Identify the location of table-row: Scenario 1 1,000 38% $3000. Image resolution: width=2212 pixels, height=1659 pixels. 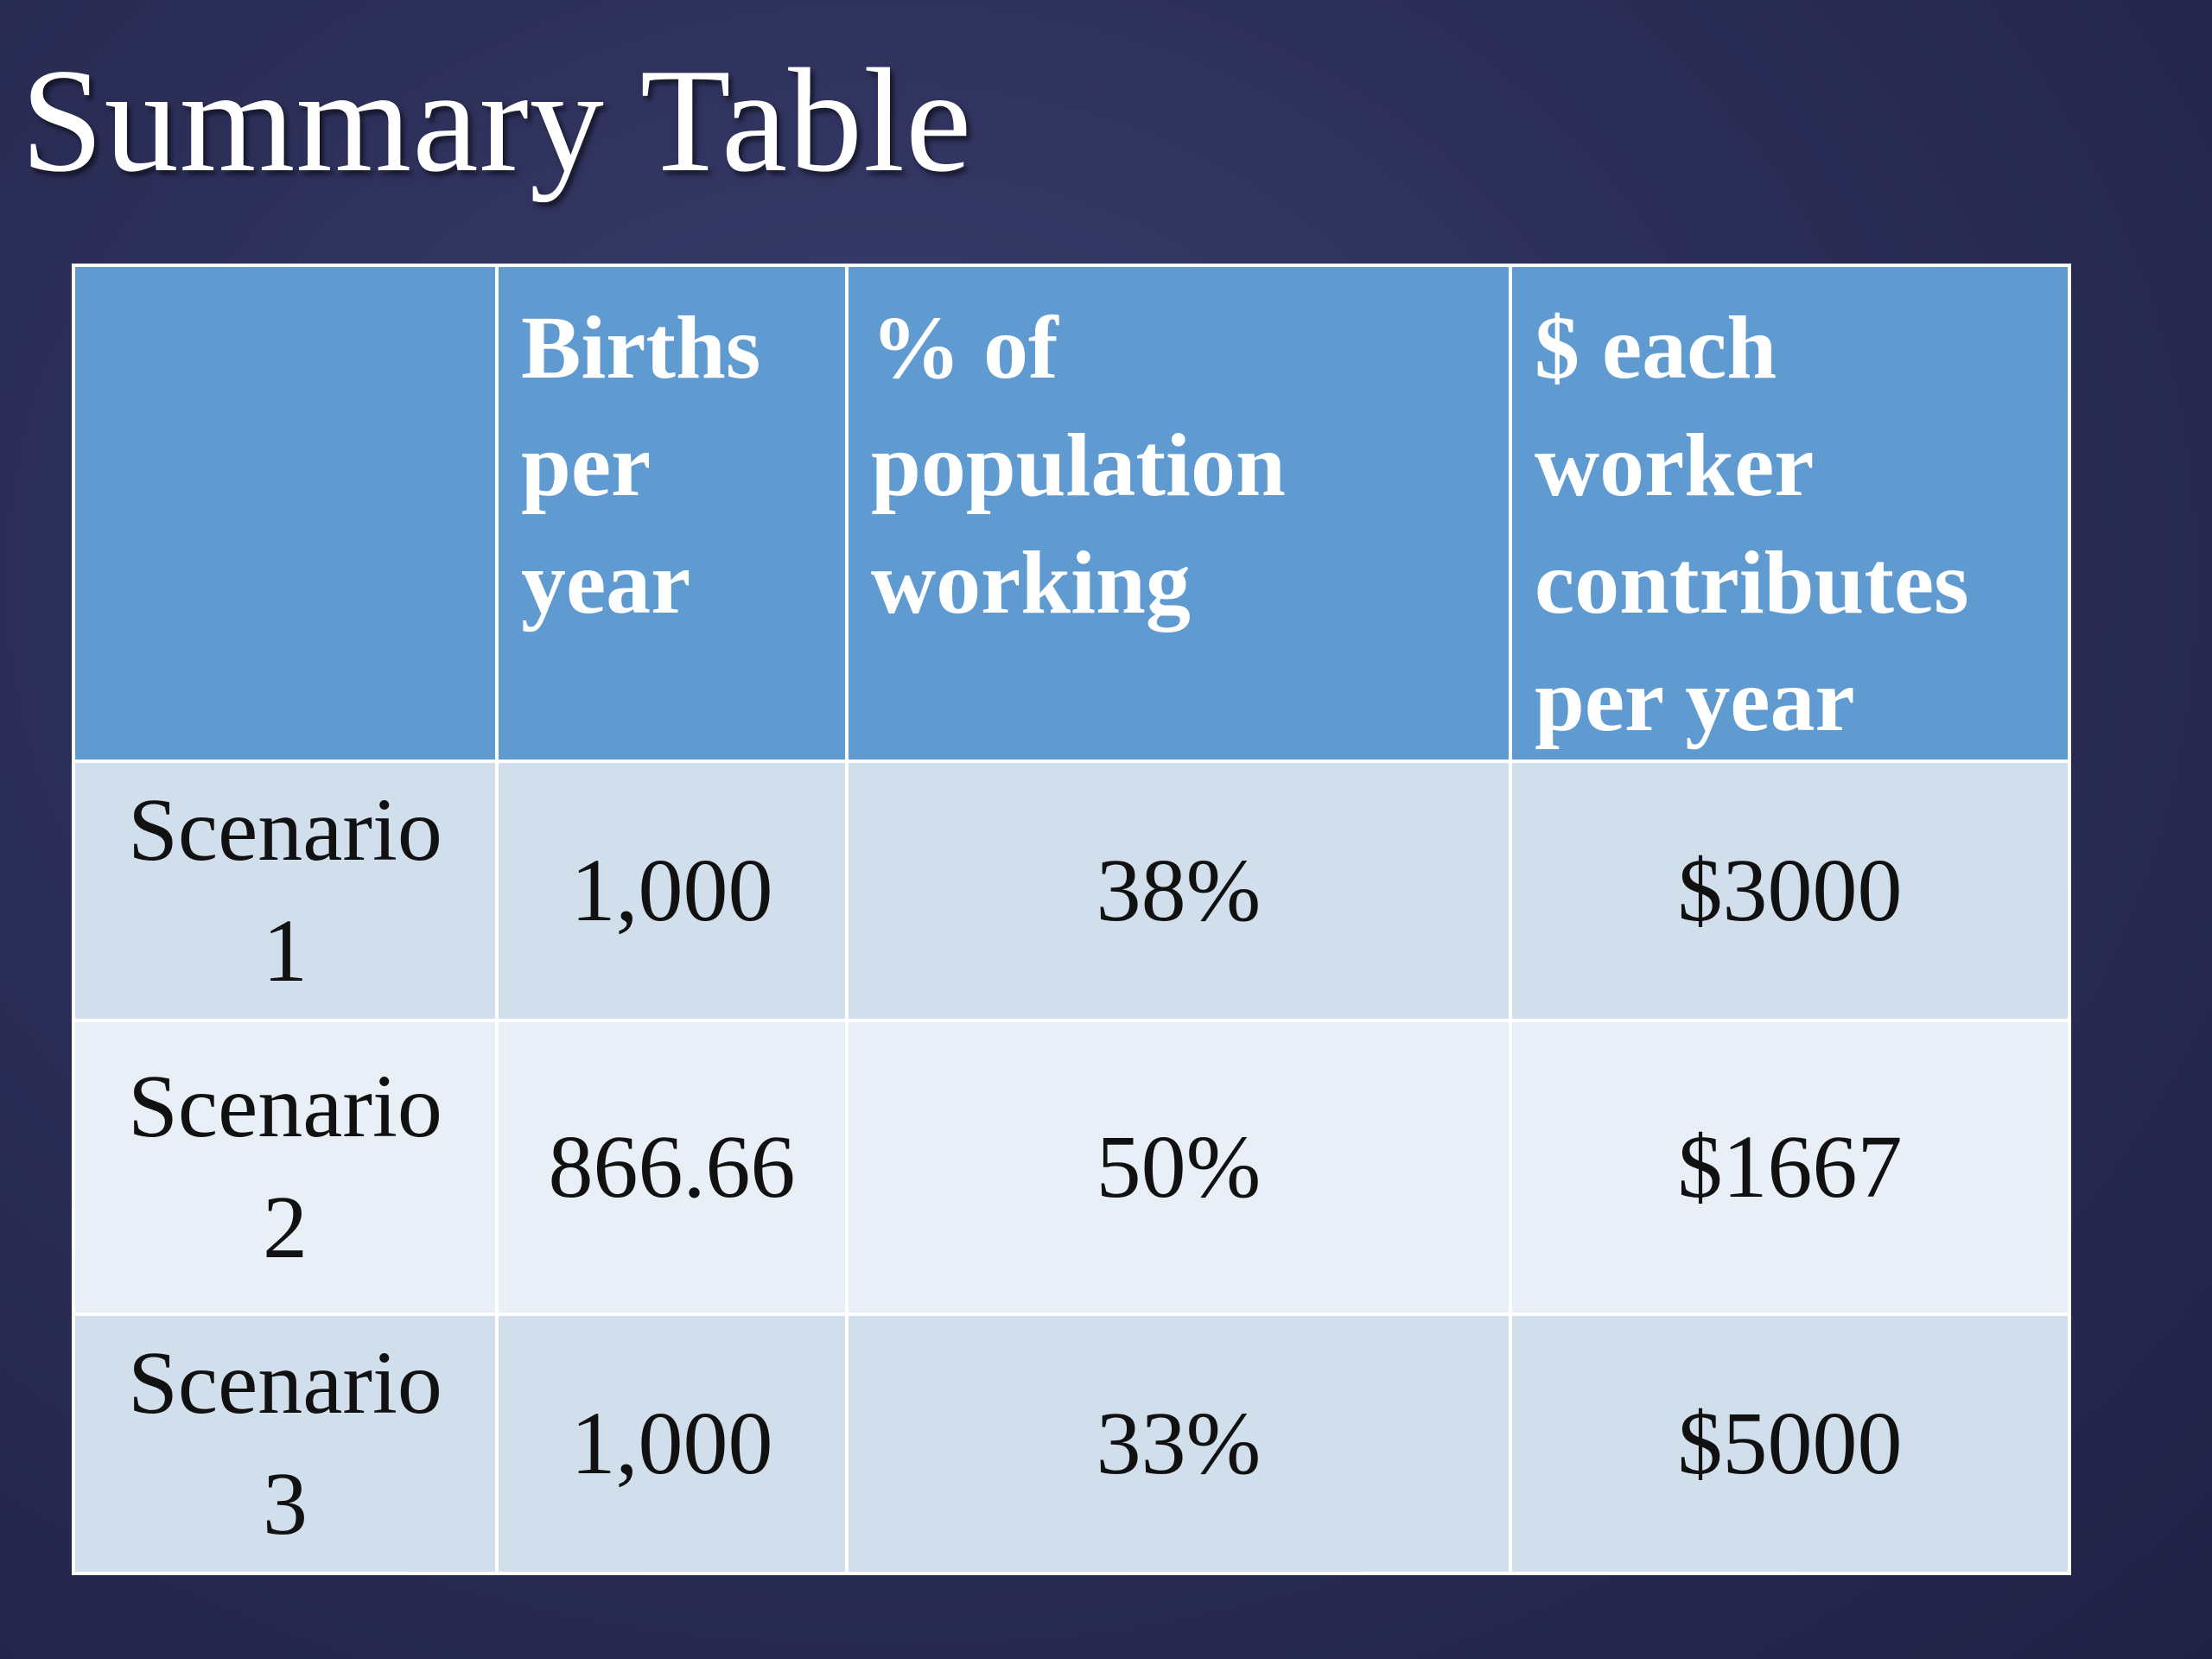
(1071, 891).